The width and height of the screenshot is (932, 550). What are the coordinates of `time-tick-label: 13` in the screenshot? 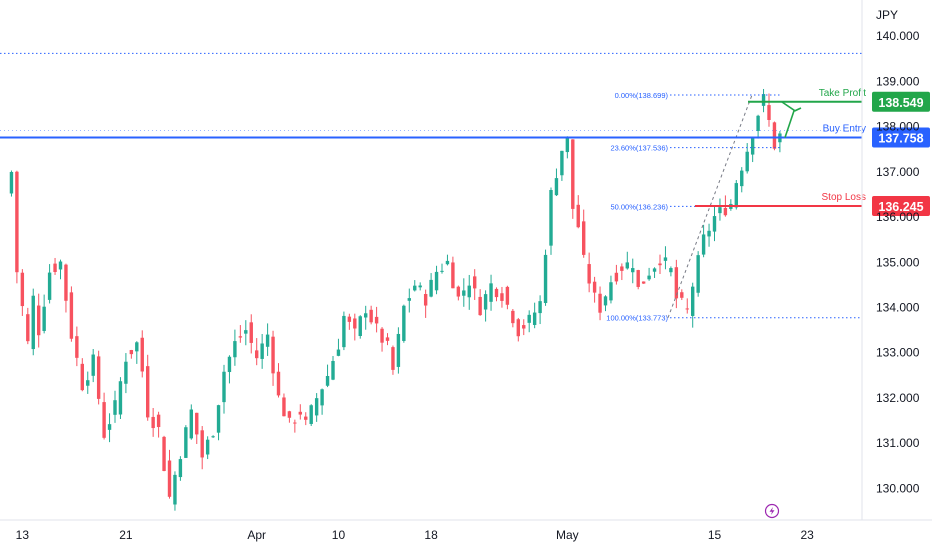 It's located at (23, 535).